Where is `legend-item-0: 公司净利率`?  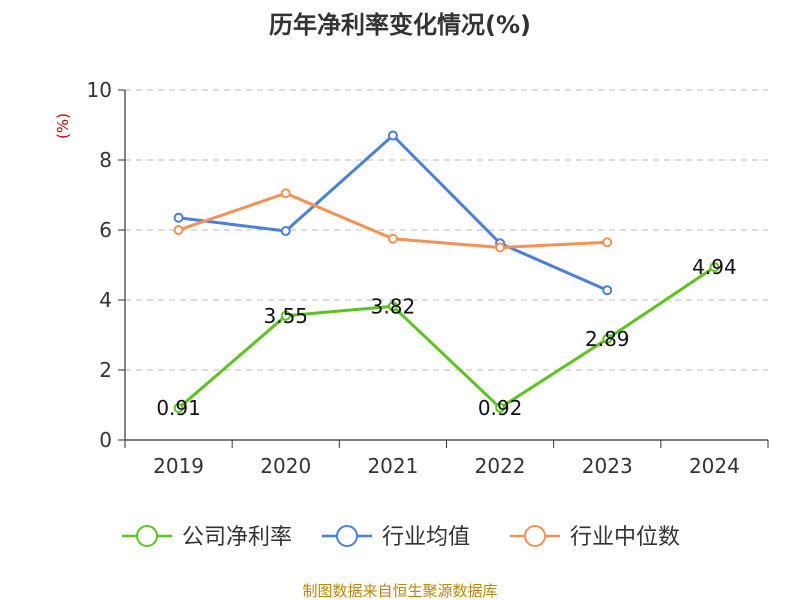
legend-item-0: 公司净利率 is located at coordinates (207, 537).